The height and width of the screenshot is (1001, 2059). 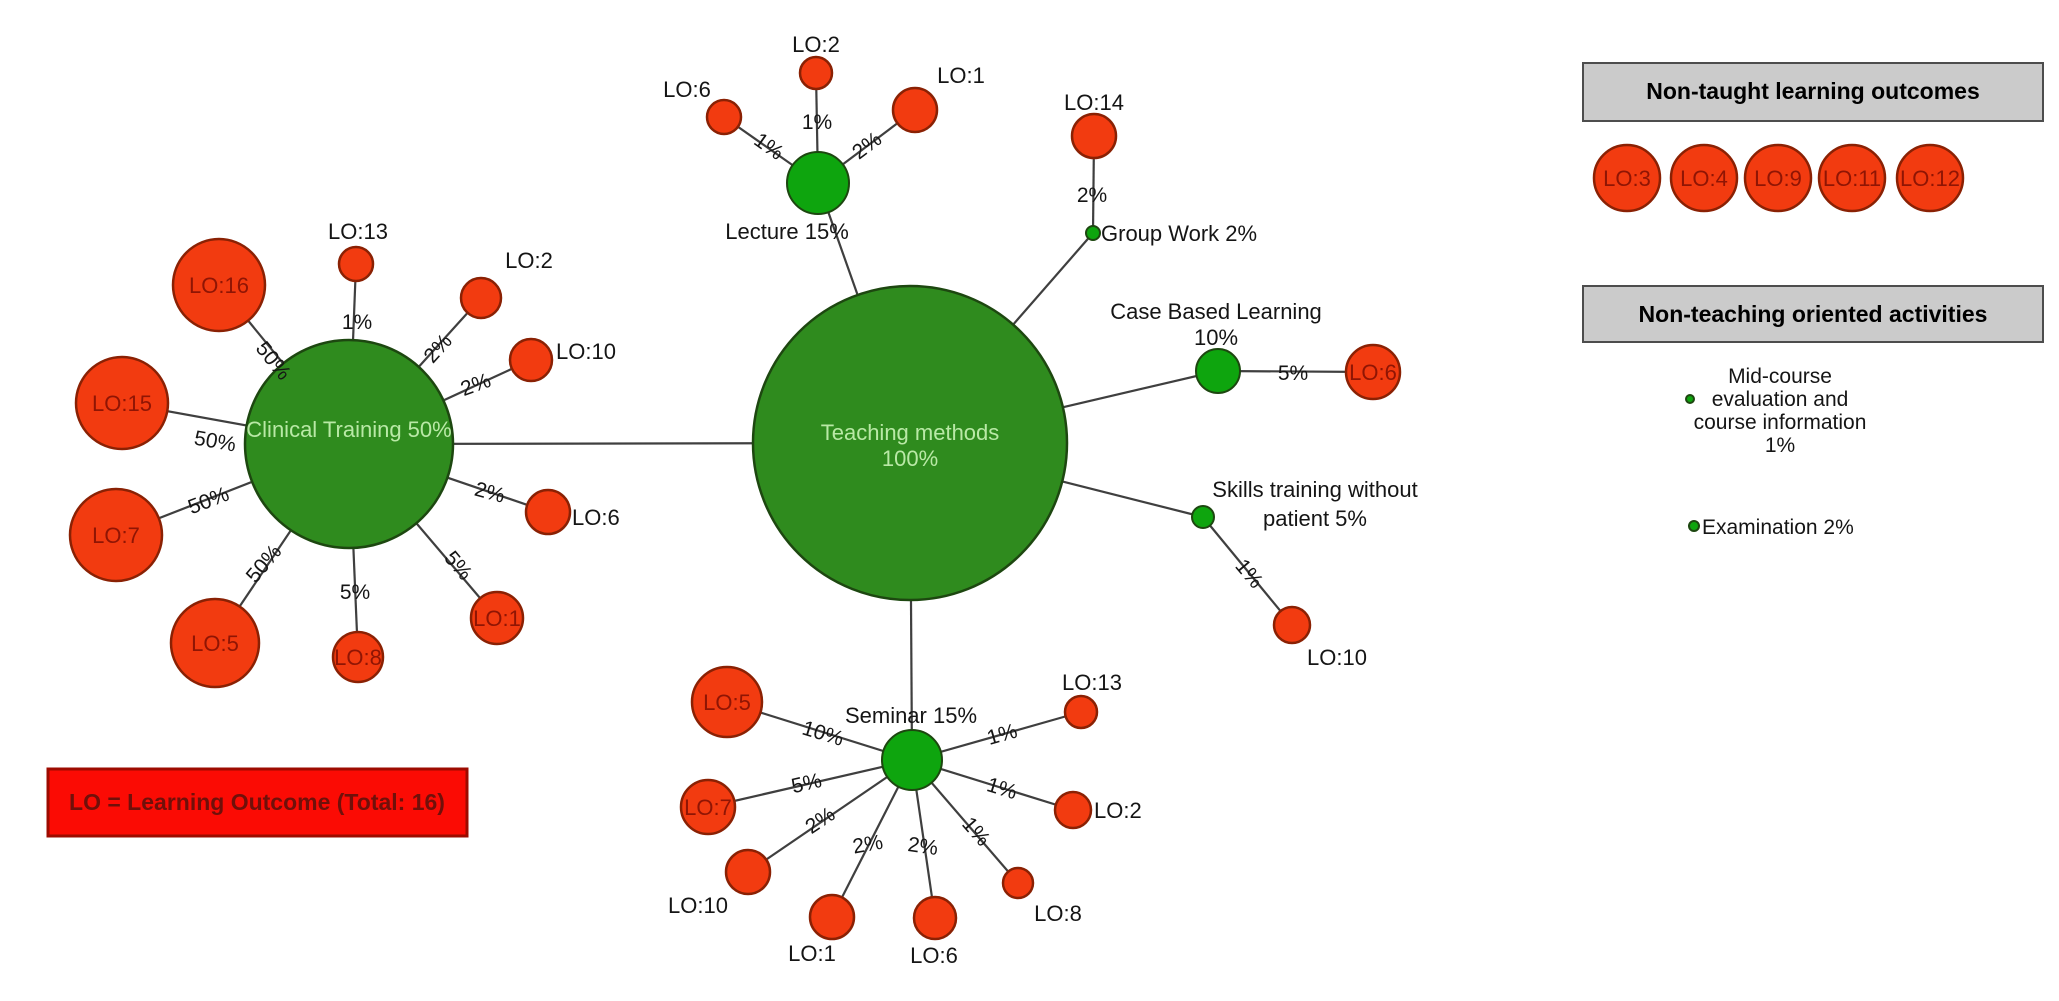 I want to click on midcourse-label-line3: 1%, so click(x=1780, y=445).